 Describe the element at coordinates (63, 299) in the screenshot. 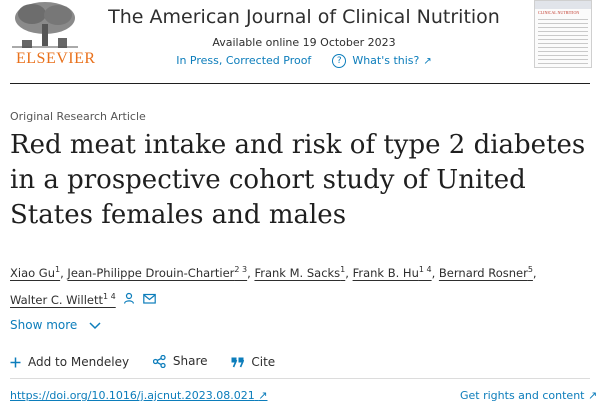

I see `author-link: Walter C. Willett1 4` at that location.